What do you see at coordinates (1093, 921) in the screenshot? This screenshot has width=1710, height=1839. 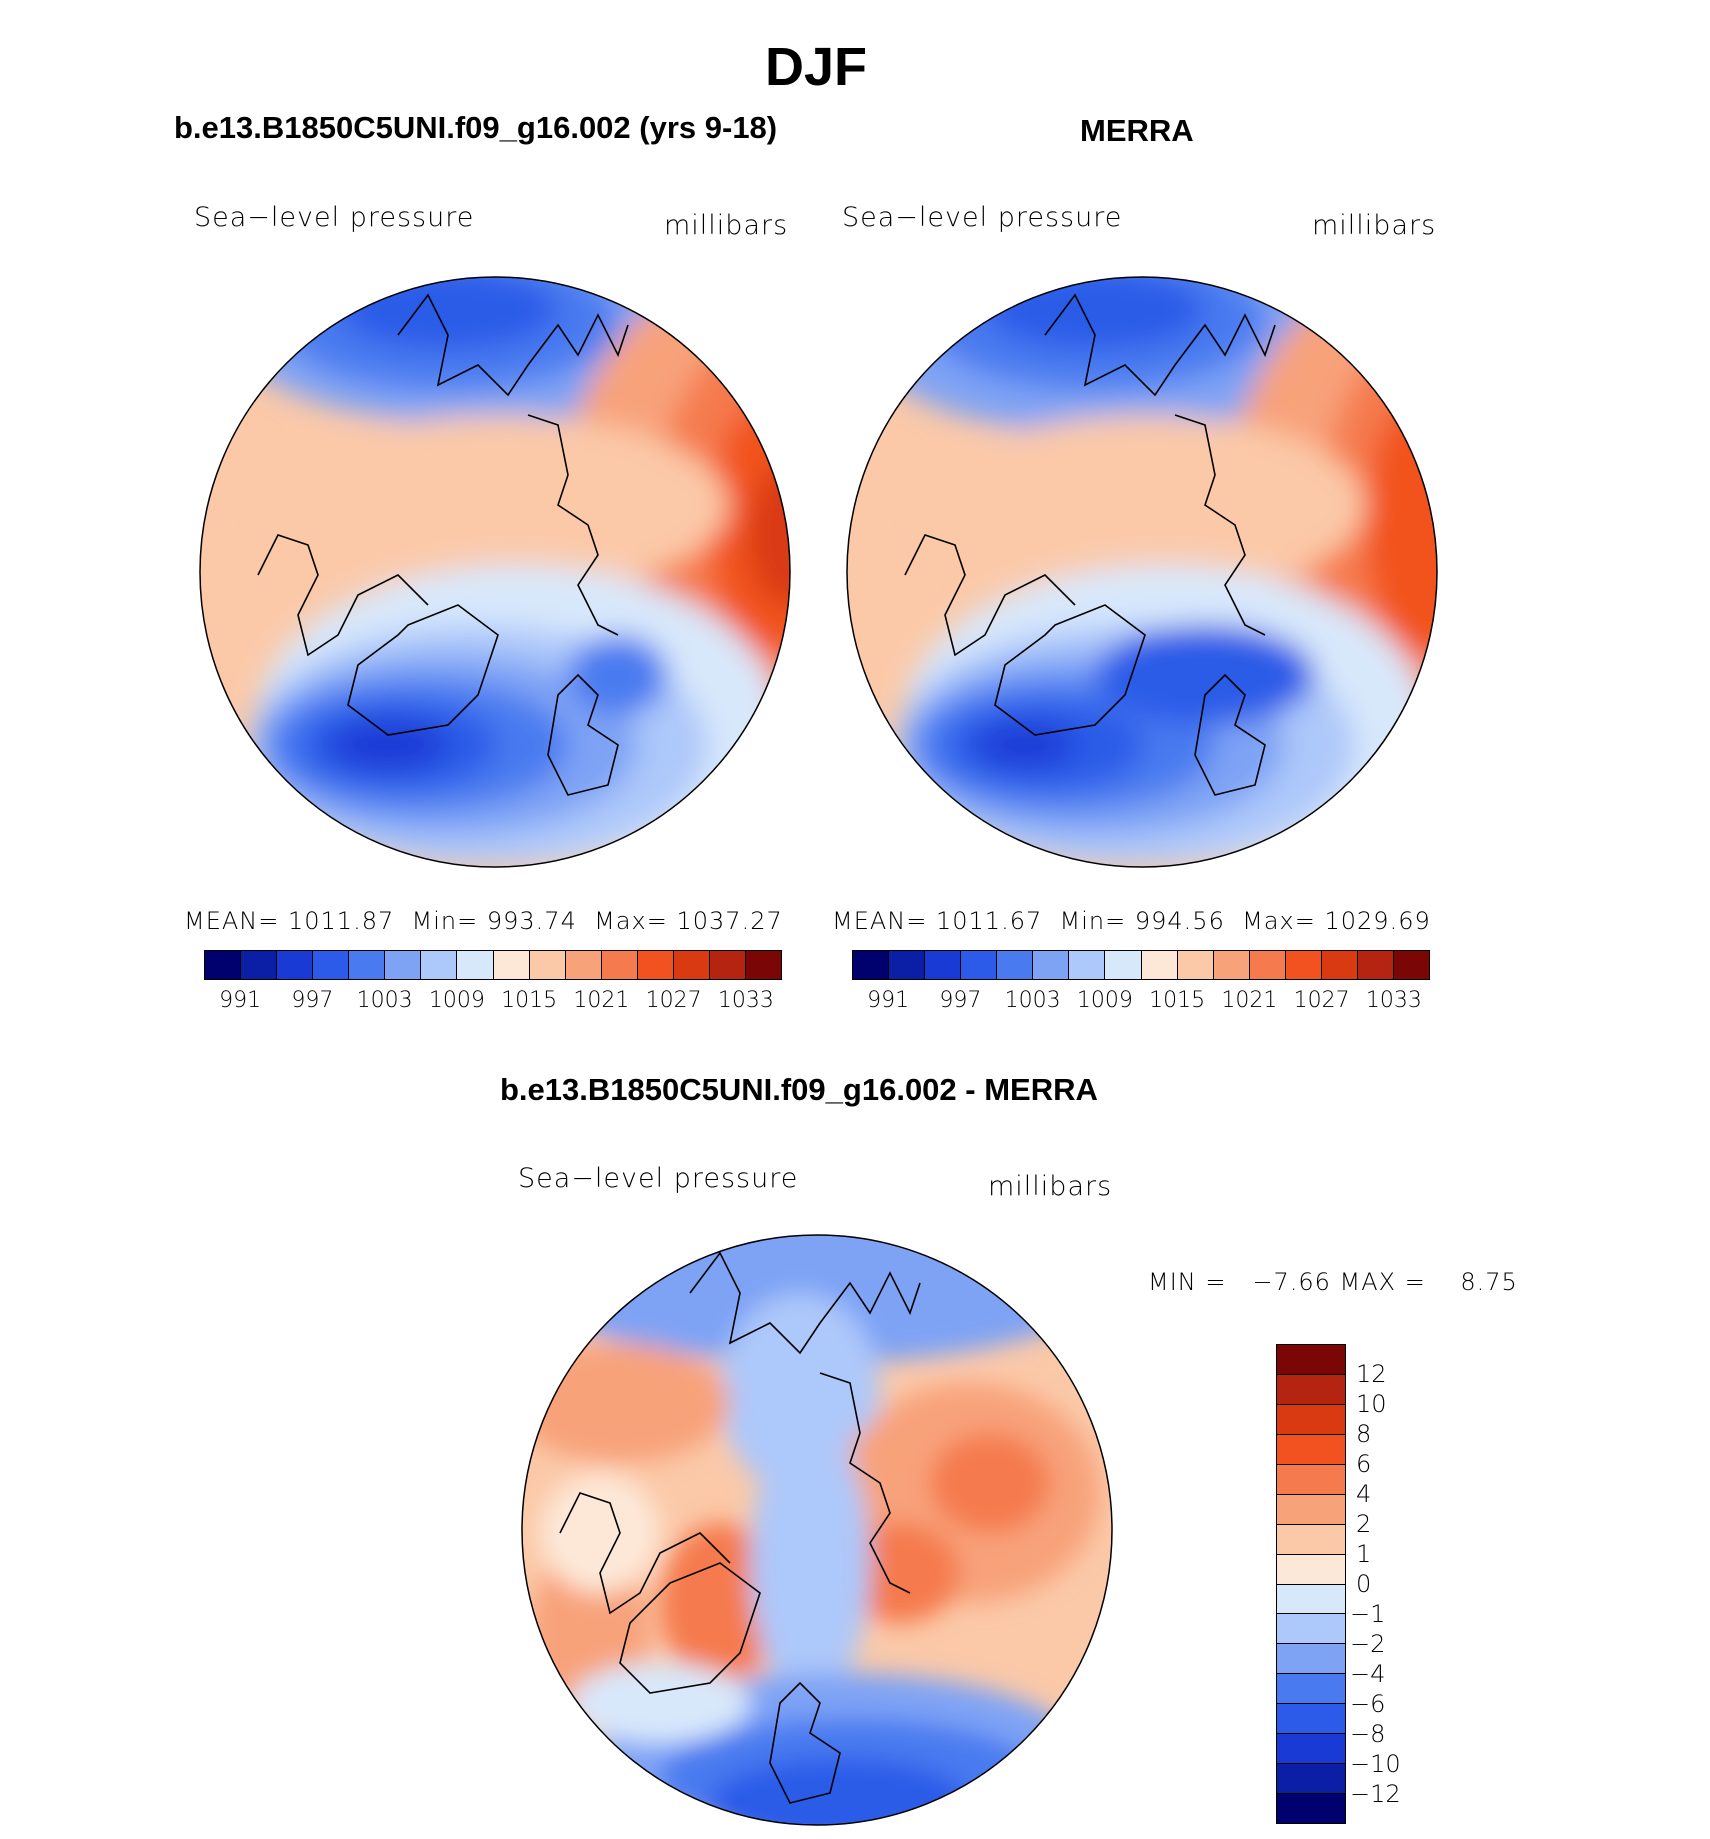 I see `panel2-min-label: Min=` at bounding box center [1093, 921].